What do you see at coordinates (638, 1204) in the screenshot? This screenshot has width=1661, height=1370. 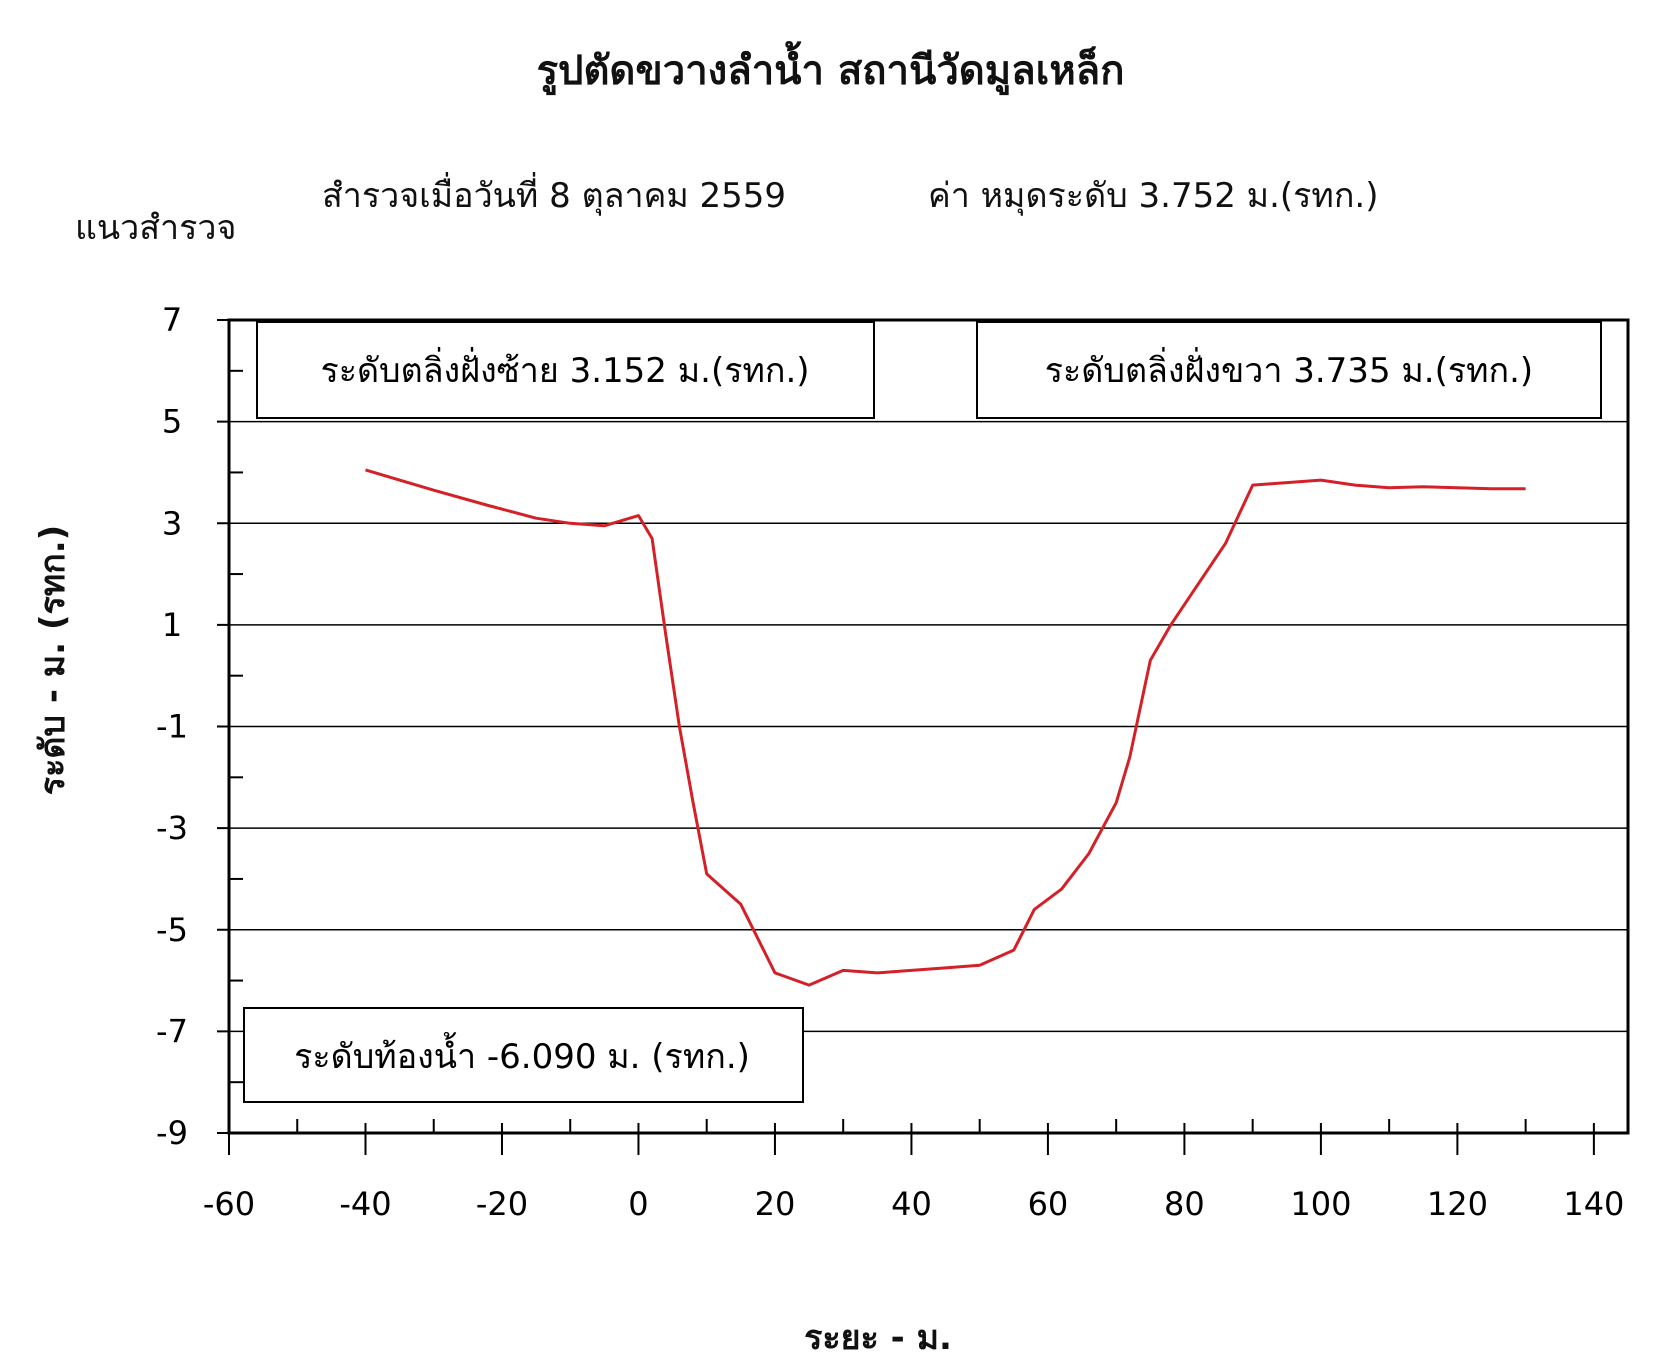 I see `x-tick-label: 0` at bounding box center [638, 1204].